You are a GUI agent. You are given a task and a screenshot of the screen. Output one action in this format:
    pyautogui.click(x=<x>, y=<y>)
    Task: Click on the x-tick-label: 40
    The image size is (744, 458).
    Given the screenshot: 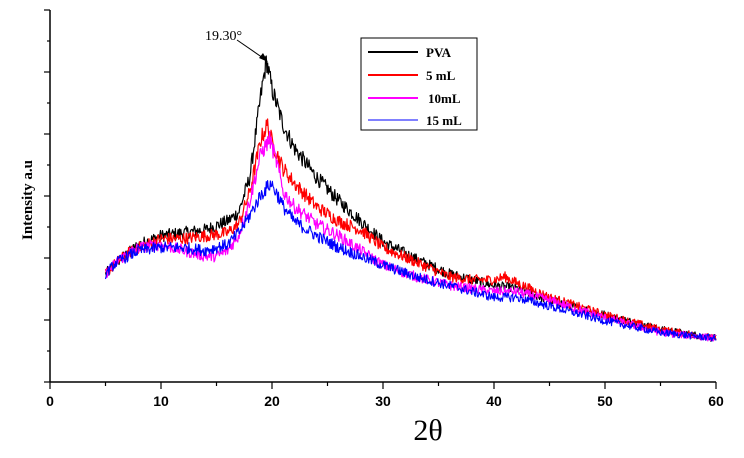 What is the action you would take?
    pyautogui.click(x=494, y=401)
    